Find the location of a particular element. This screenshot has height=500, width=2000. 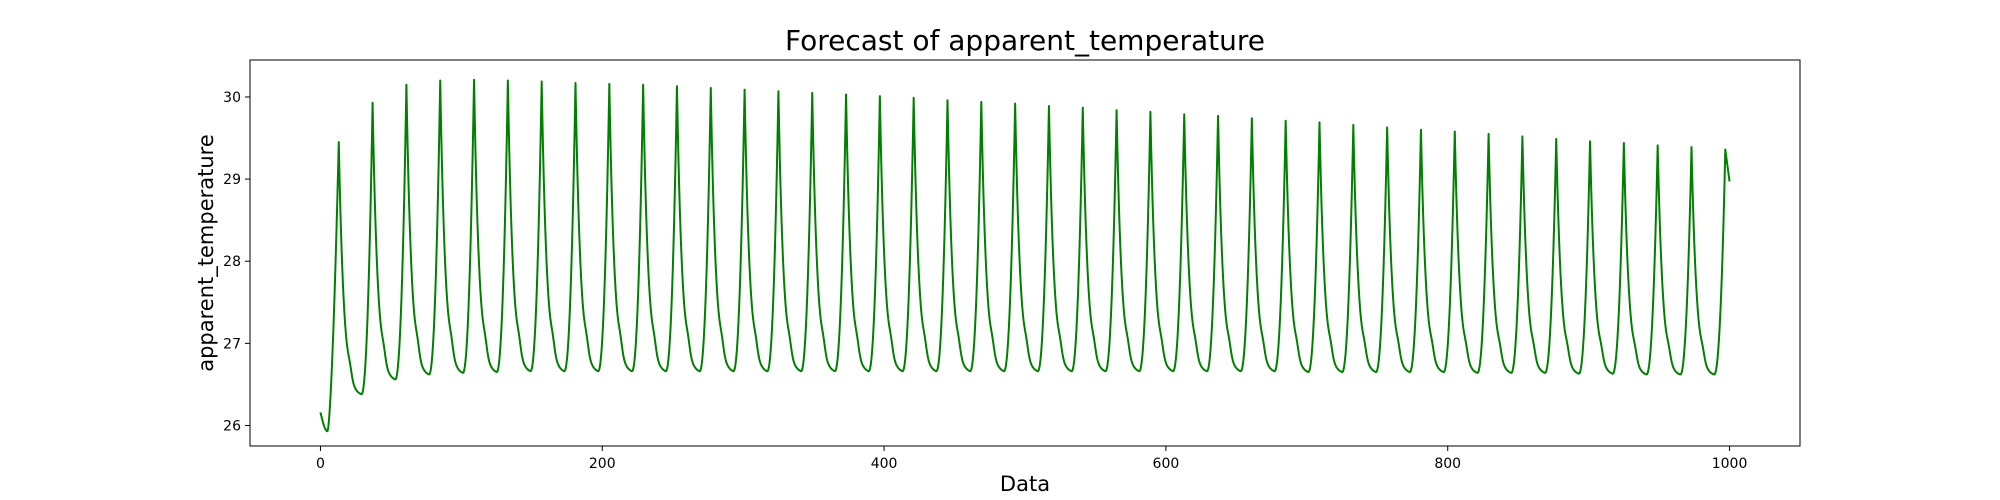

y-axis-ticks: 26 27 28 29 30 is located at coordinates (236, 262).